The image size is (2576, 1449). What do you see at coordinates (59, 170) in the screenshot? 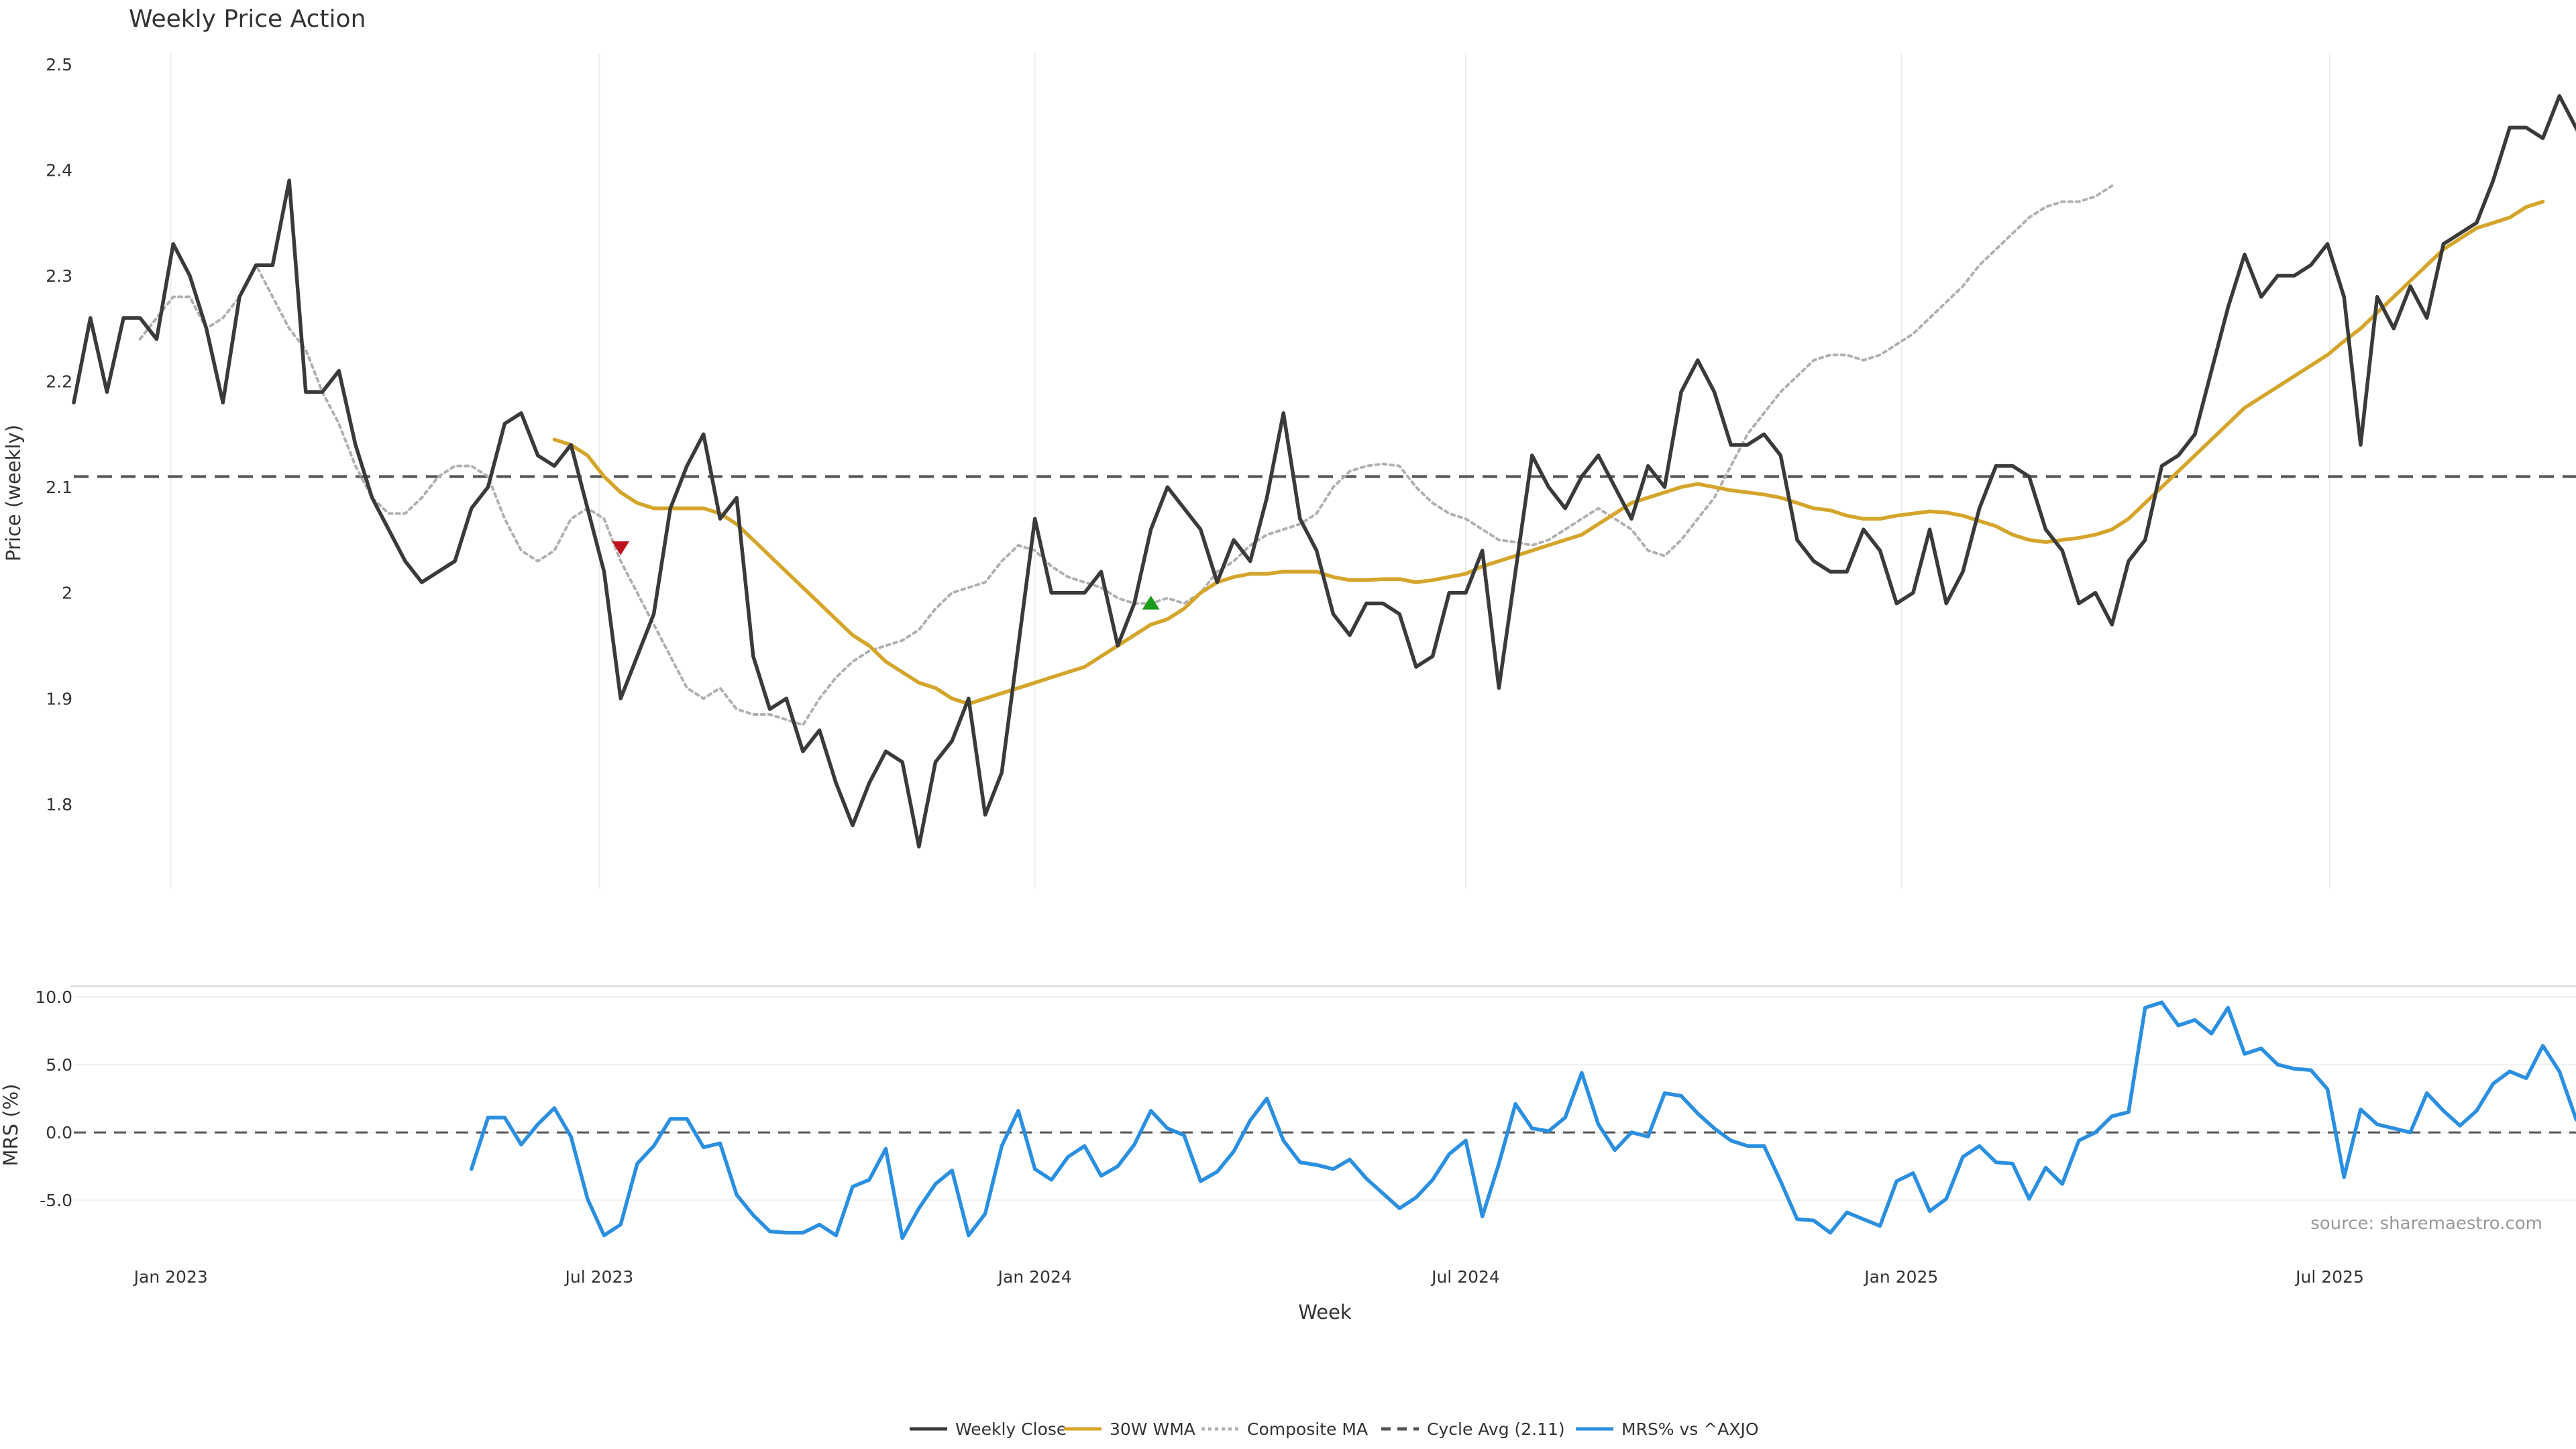
I see `price-y-tick-label: 2.4` at bounding box center [59, 170].